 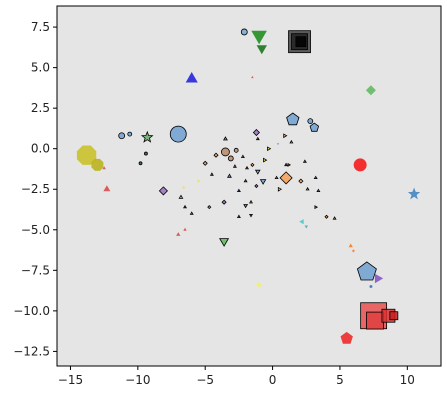 What do you see at coordinates (407, 380) in the screenshot?
I see `x-tick-label: 10` at bounding box center [407, 380].